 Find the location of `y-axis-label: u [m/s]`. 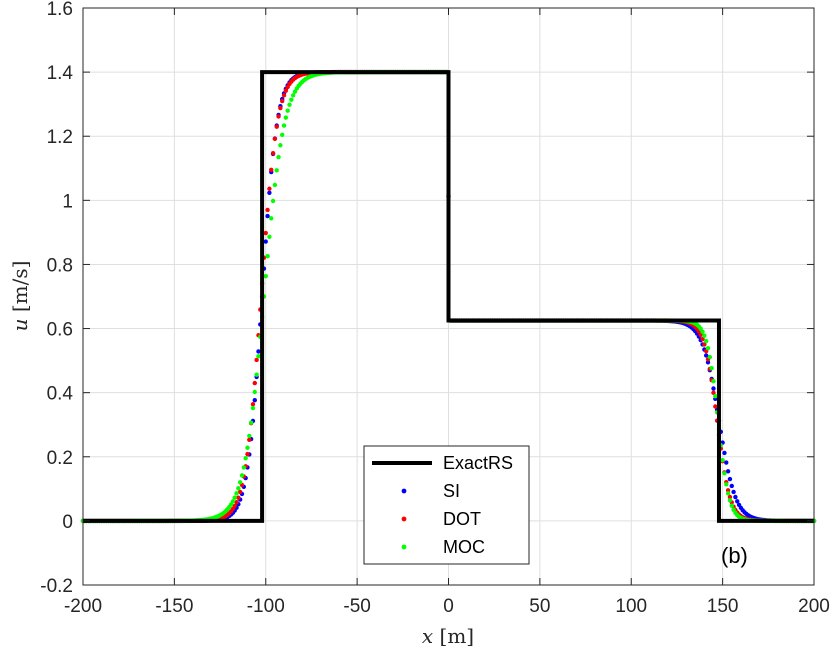

y-axis-label: u [m/s] is located at coordinates (20, 296).